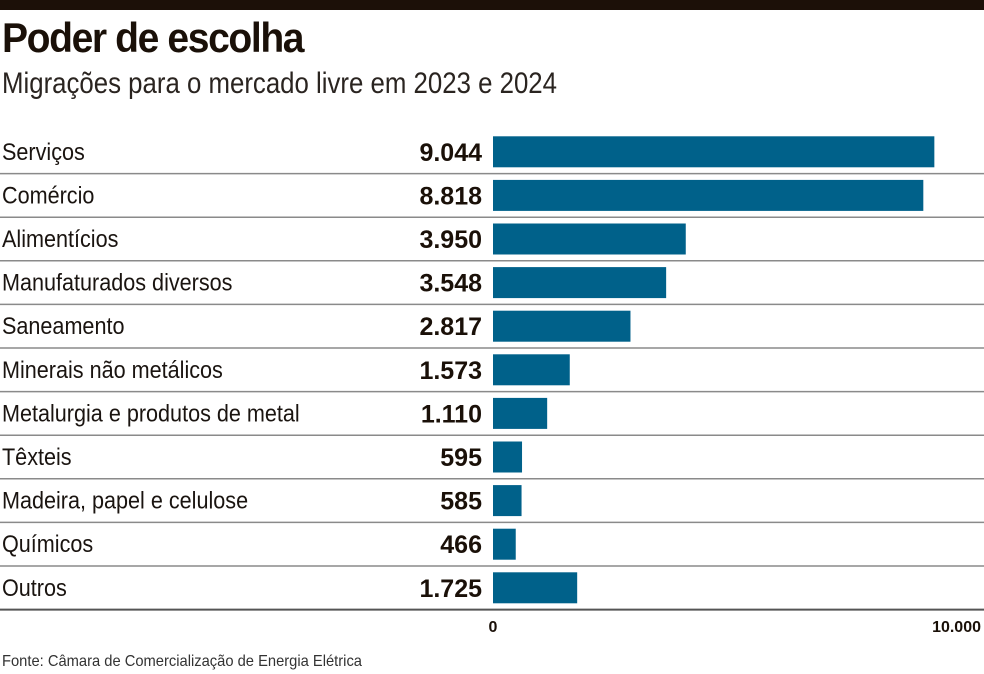  I want to click on category-label: Serviços, so click(43, 151).